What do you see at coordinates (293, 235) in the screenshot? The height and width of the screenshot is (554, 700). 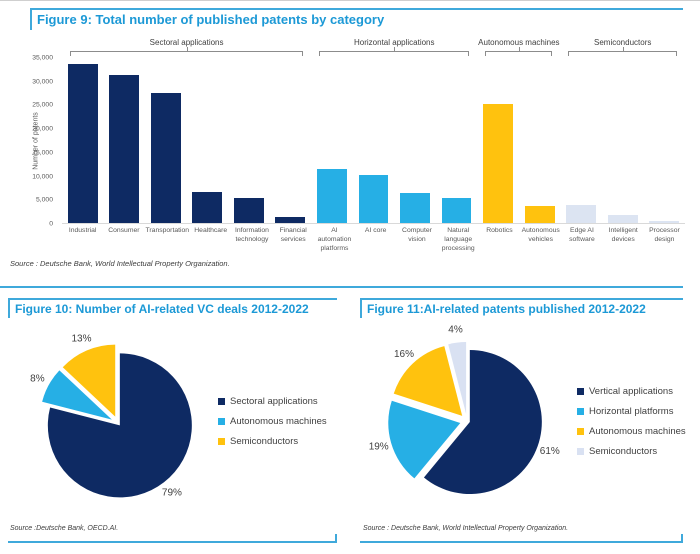 I see `x-axis-label-financial-services: Financial services` at bounding box center [293, 235].